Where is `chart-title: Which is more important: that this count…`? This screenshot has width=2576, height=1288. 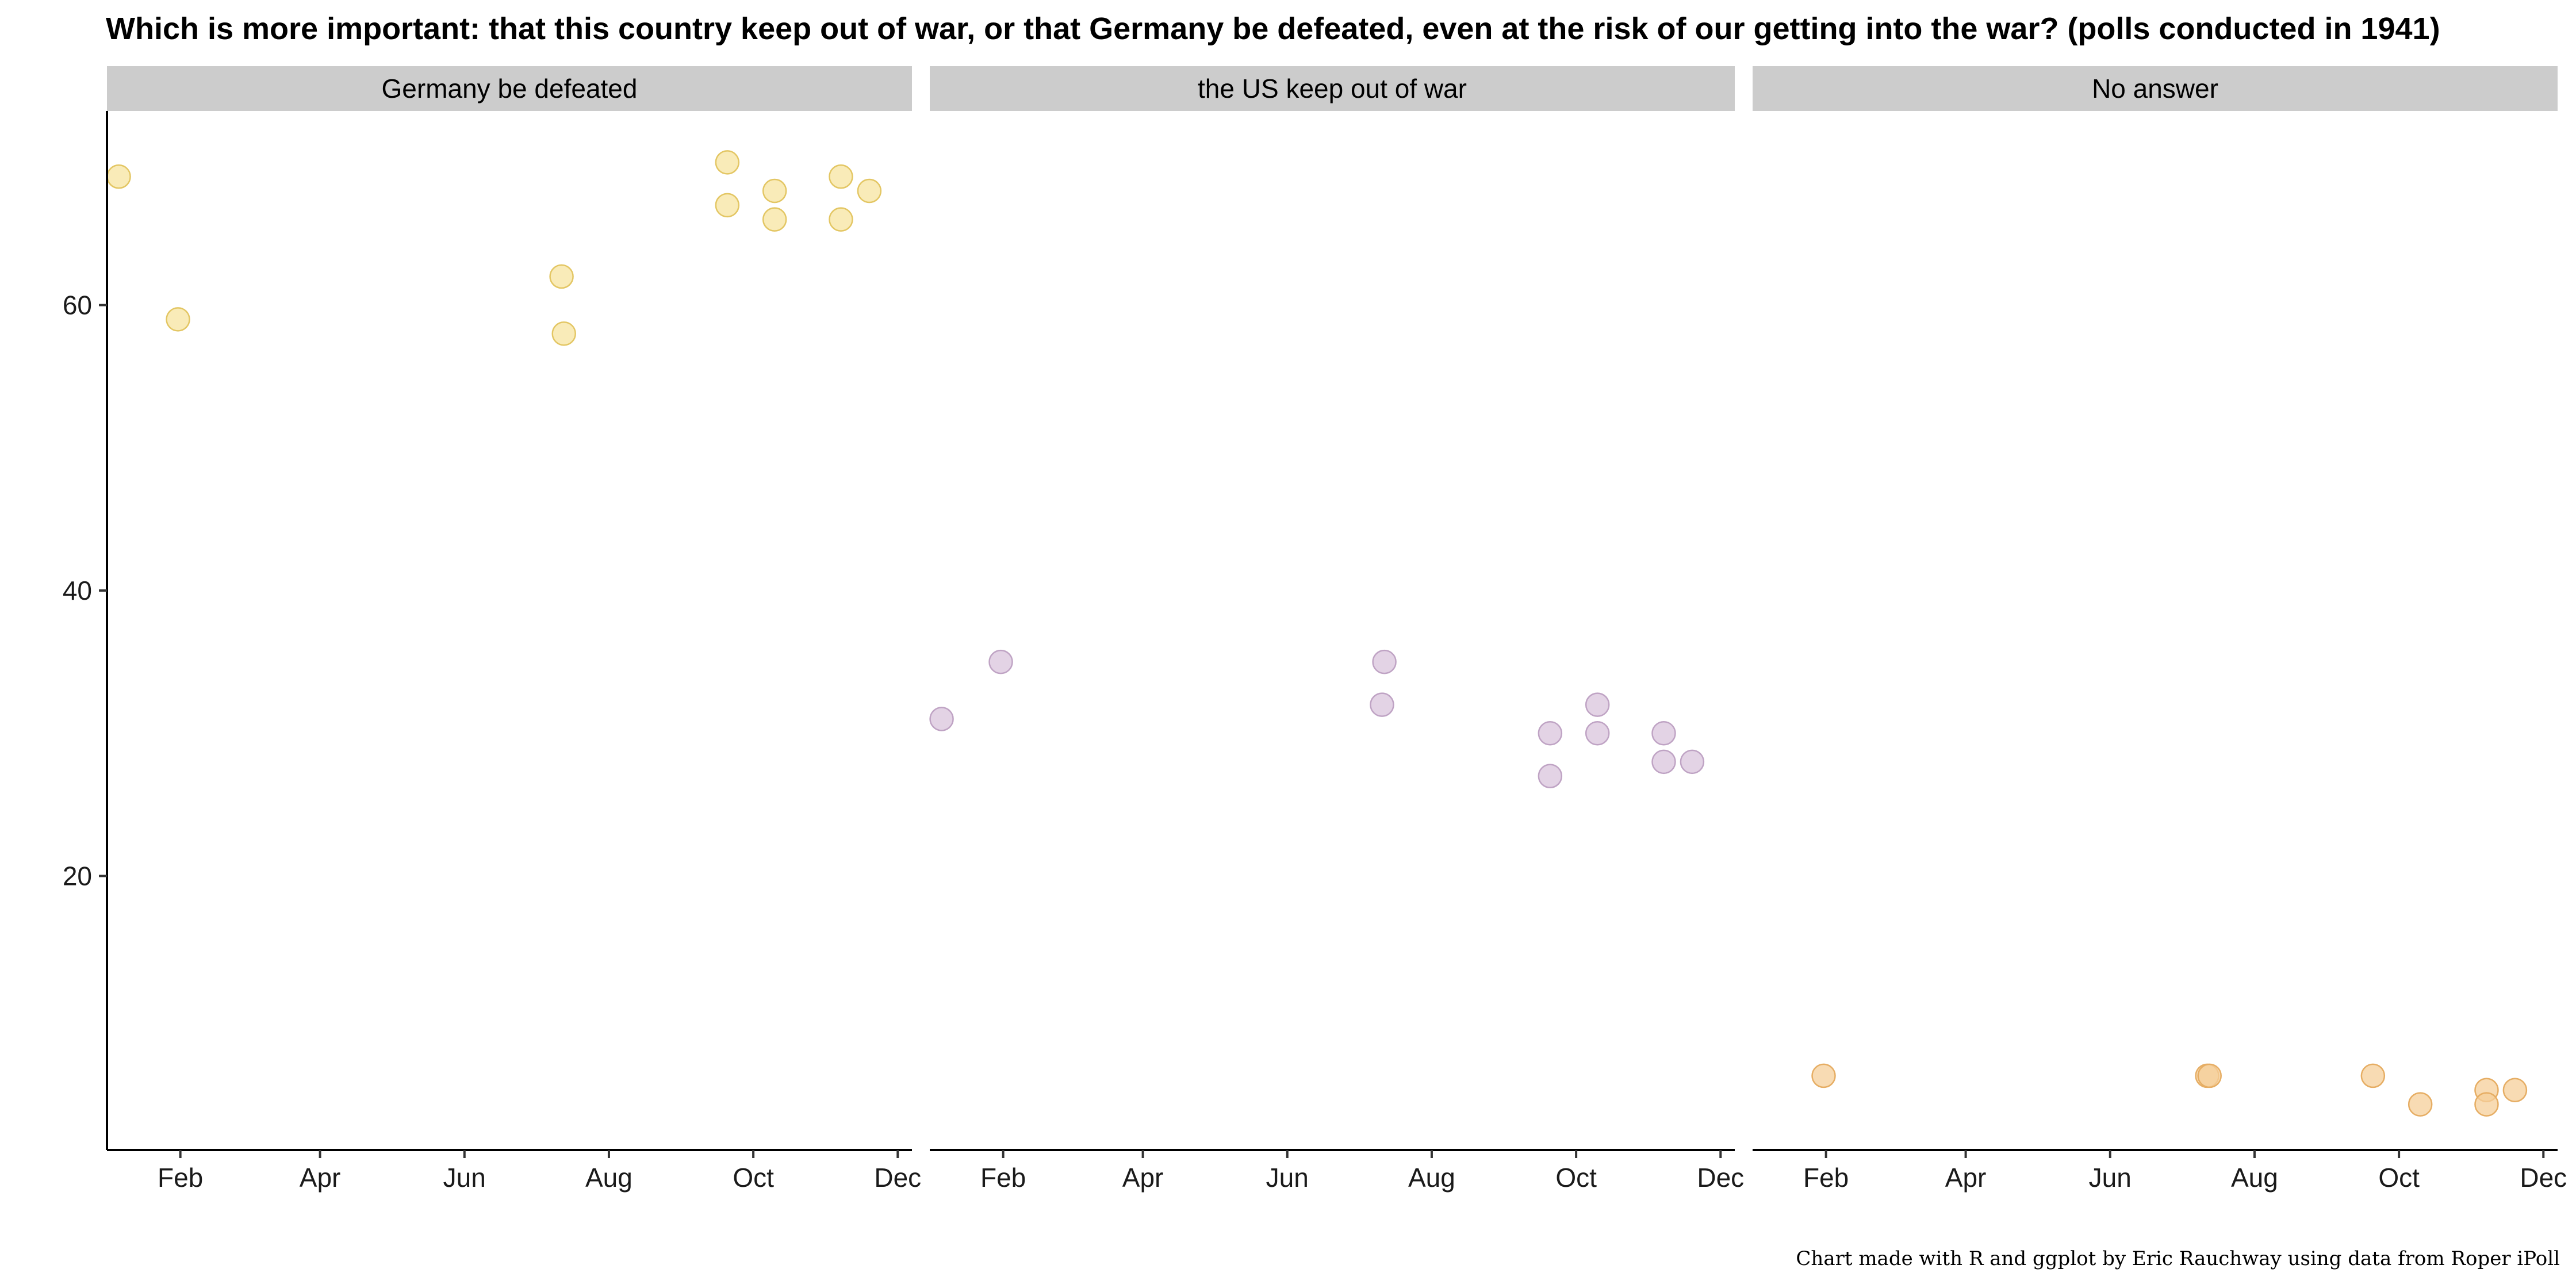
chart-title: Which is more important: that this count… is located at coordinates (1273, 29).